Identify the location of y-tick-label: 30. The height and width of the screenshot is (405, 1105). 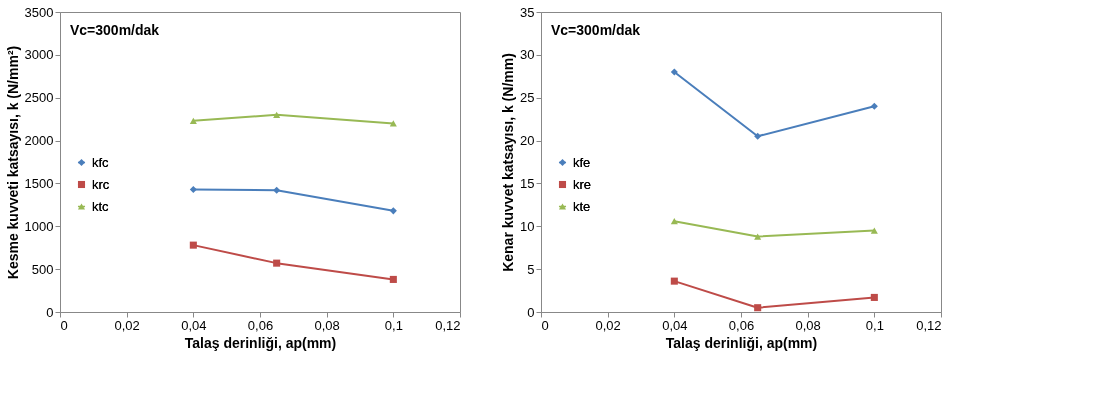
(527, 55).